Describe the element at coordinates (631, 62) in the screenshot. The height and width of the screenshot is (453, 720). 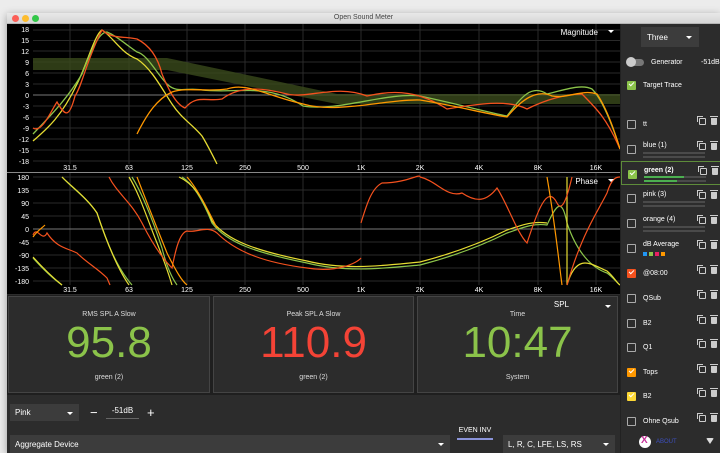
I see `toggle-knob` at that location.